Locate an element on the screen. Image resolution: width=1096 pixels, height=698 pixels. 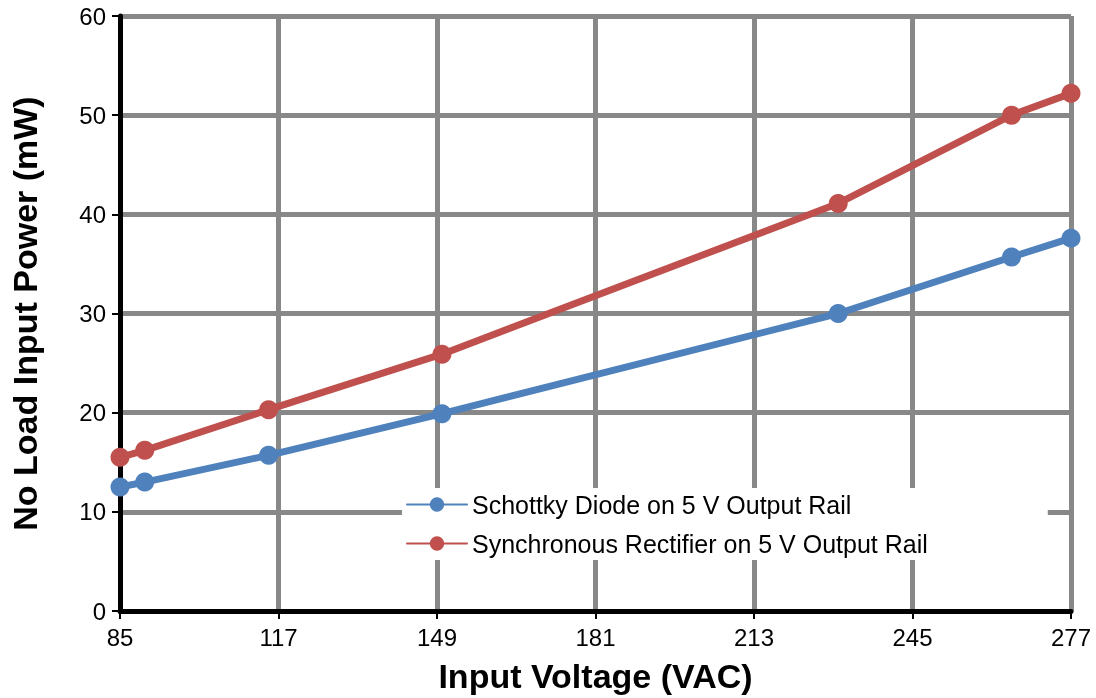
x-tick-label: 245 is located at coordinates (912, 637).